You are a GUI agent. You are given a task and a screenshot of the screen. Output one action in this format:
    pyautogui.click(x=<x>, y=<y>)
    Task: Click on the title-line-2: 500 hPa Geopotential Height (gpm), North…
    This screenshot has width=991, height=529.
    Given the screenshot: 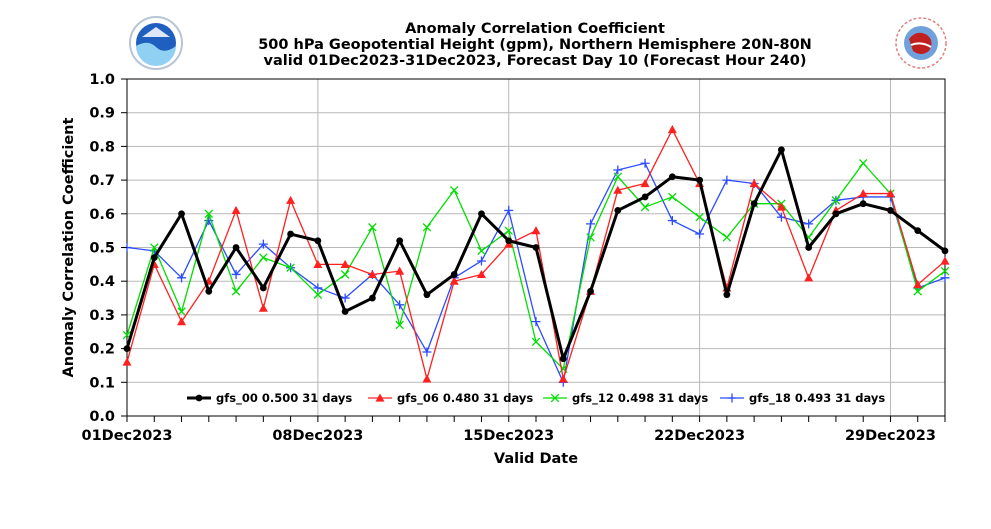 What is the action you would take?
    pyautogui.click(x=535, y=45)
    